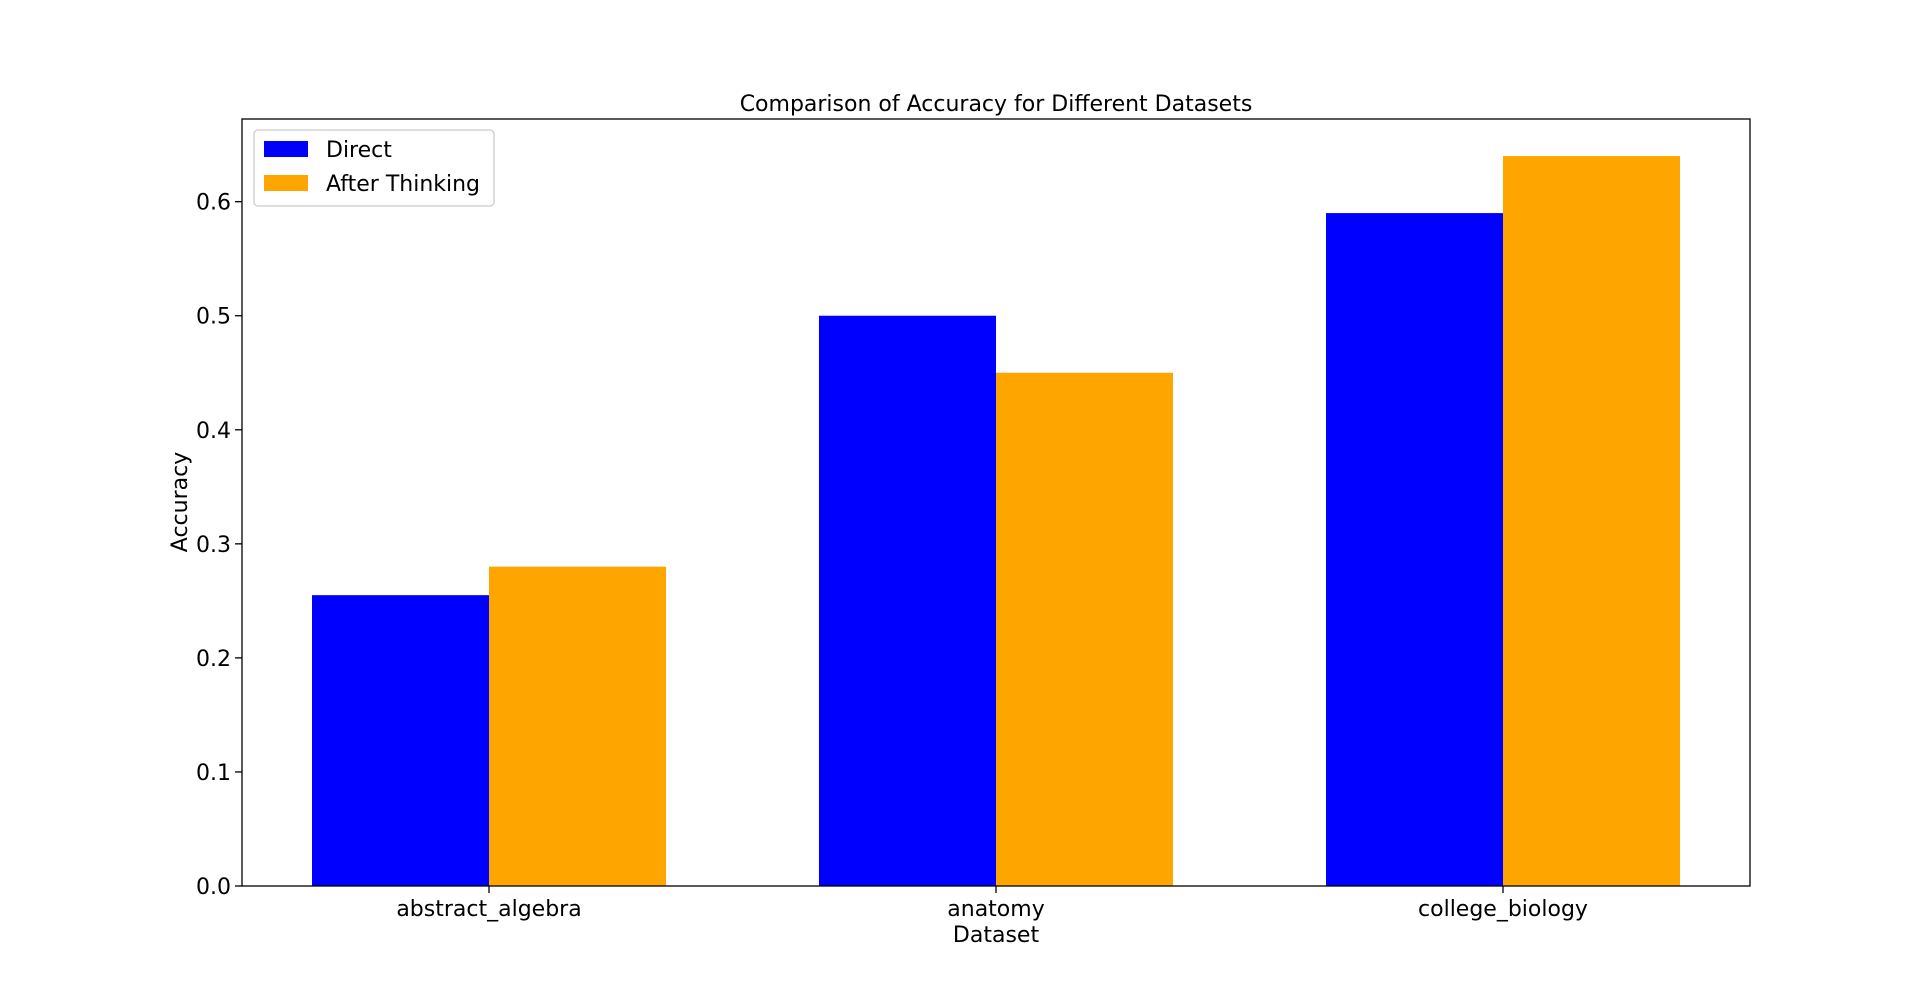  What do you see at coordinates (213, 887) in the screenshot?
I see `y-tick-label: 0.0` at bounding box center [213, 887].